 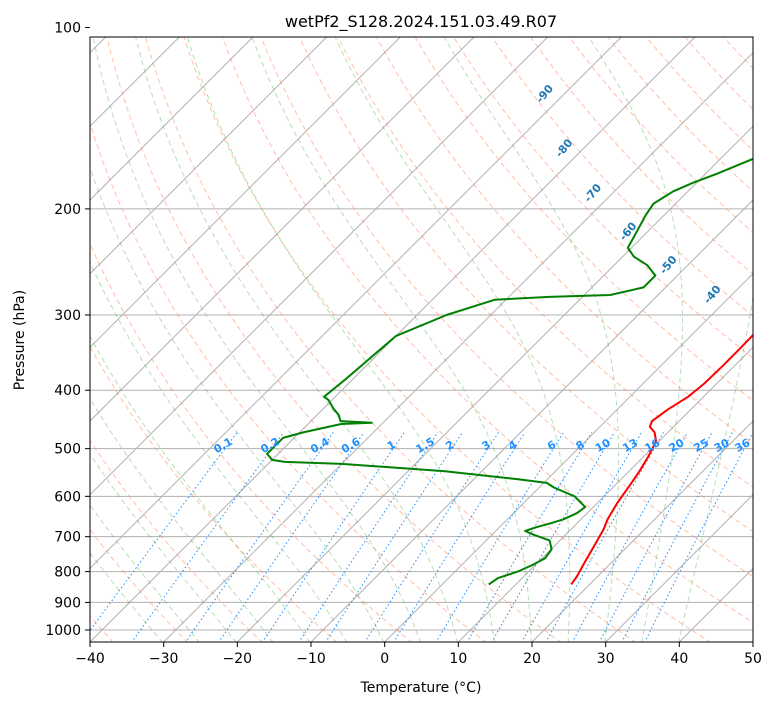 I want to click on x-axis-title: Temperature (°C), so click(x=421, y=688).